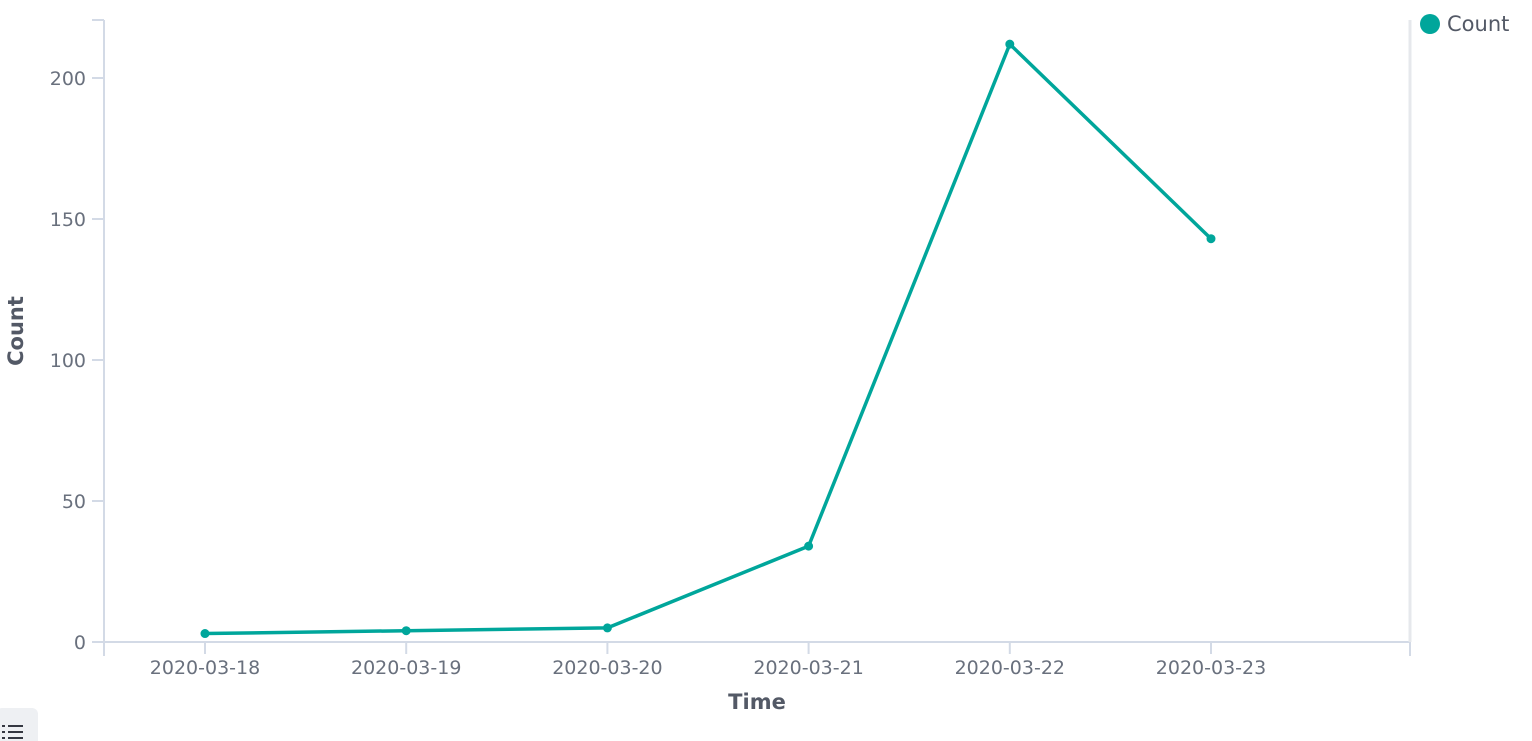  I want to click on y-axis-ticks: 0 50 100 150 200, so click(77, 361).